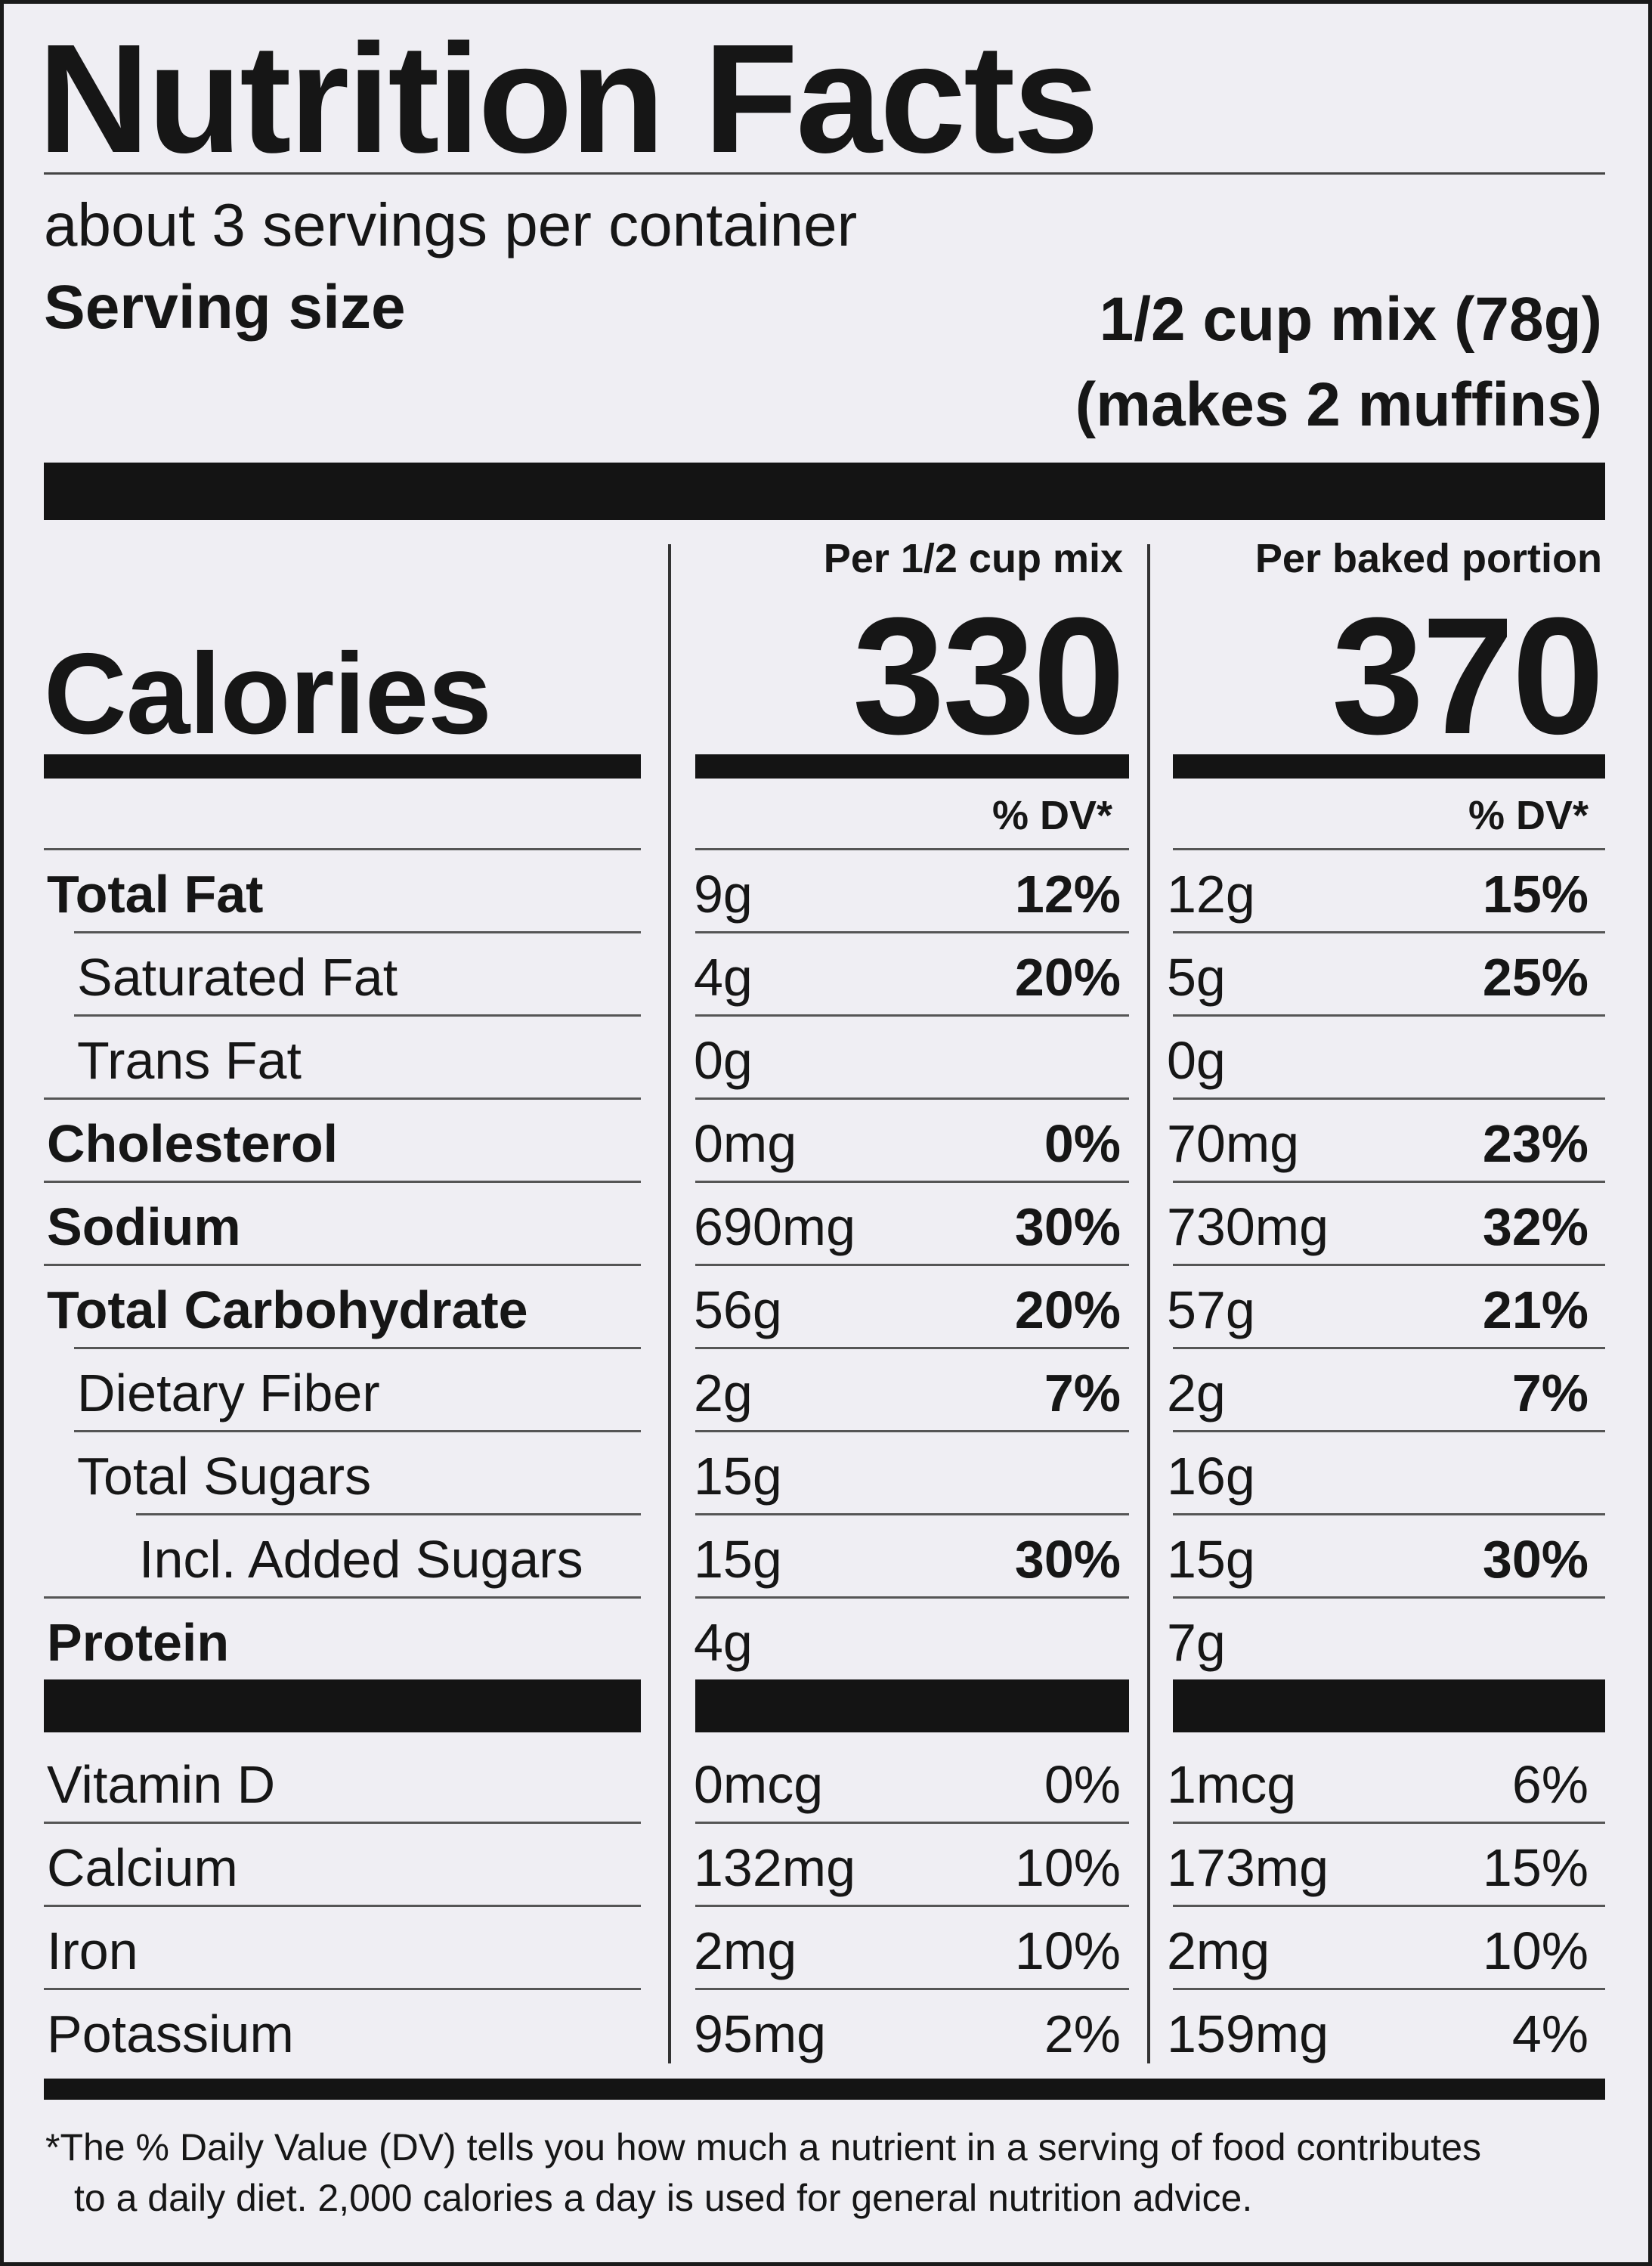  What do you see at coordinates (826, 1471) in the screenshot?
I see `nutrient-row-total-sugars: Total Sugars 15g 16g` at bounding box center [826, 1471].